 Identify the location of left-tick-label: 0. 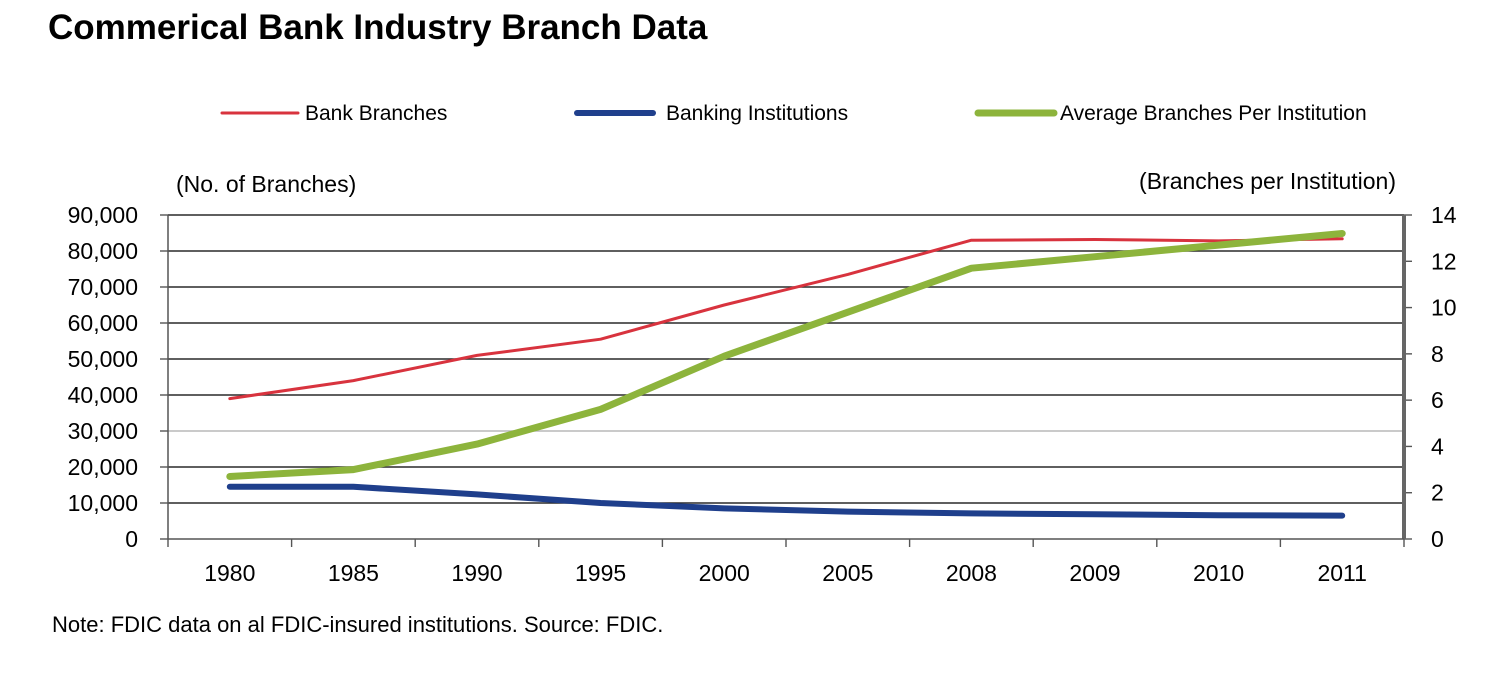
(131, 539).